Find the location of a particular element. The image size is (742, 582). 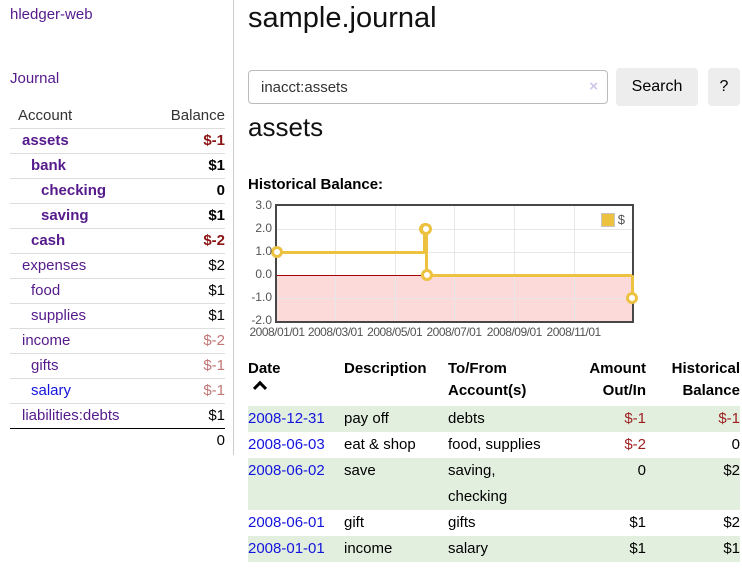

account-link: salary is located at coordinates (51, 390).